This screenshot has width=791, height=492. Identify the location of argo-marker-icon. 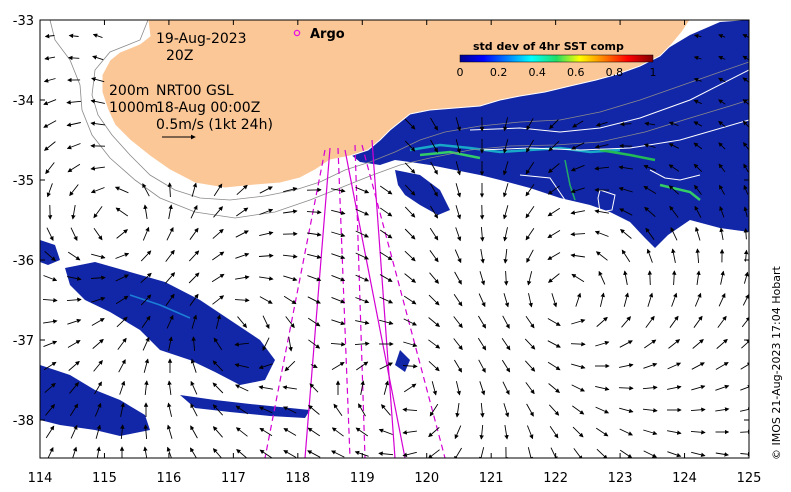
(297, 33).